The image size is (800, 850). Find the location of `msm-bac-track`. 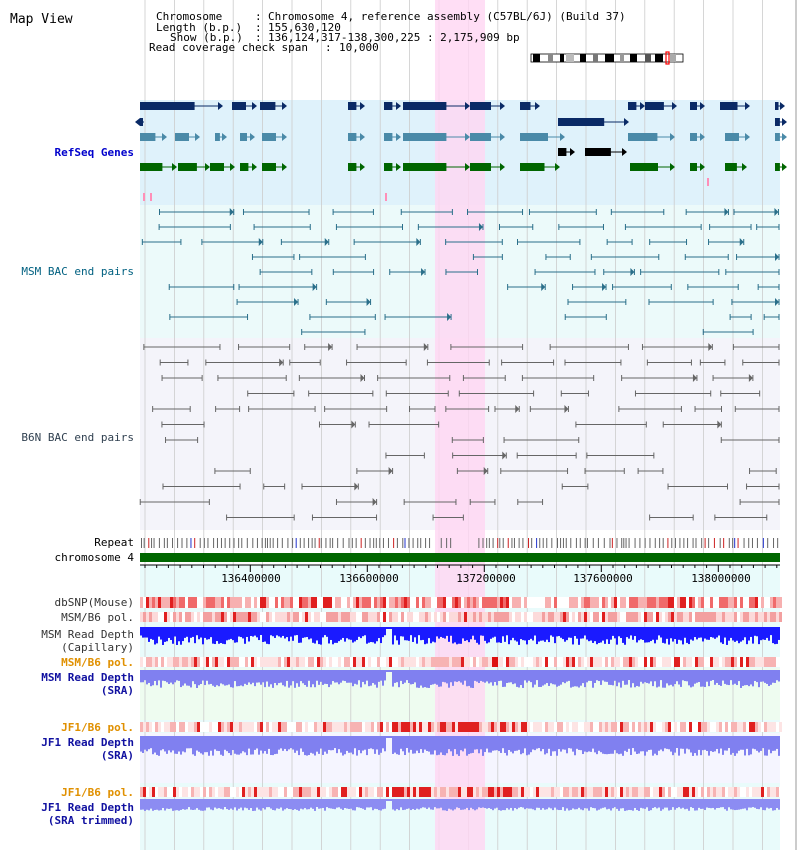

msm-bac-track is located at coordinates (460, 271).